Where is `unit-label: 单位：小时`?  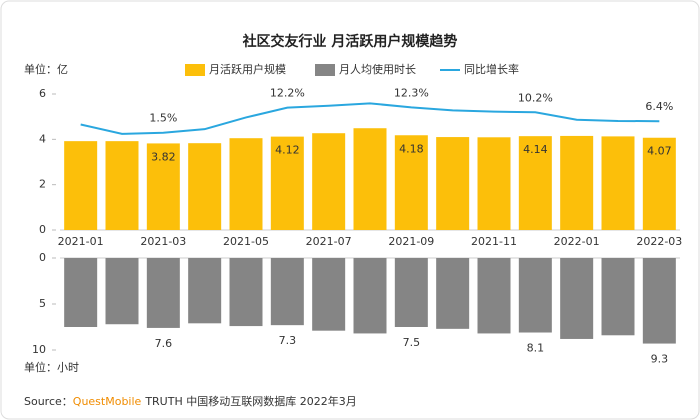 unit-label: 单位：小时 is located at coordinates (51, 367).